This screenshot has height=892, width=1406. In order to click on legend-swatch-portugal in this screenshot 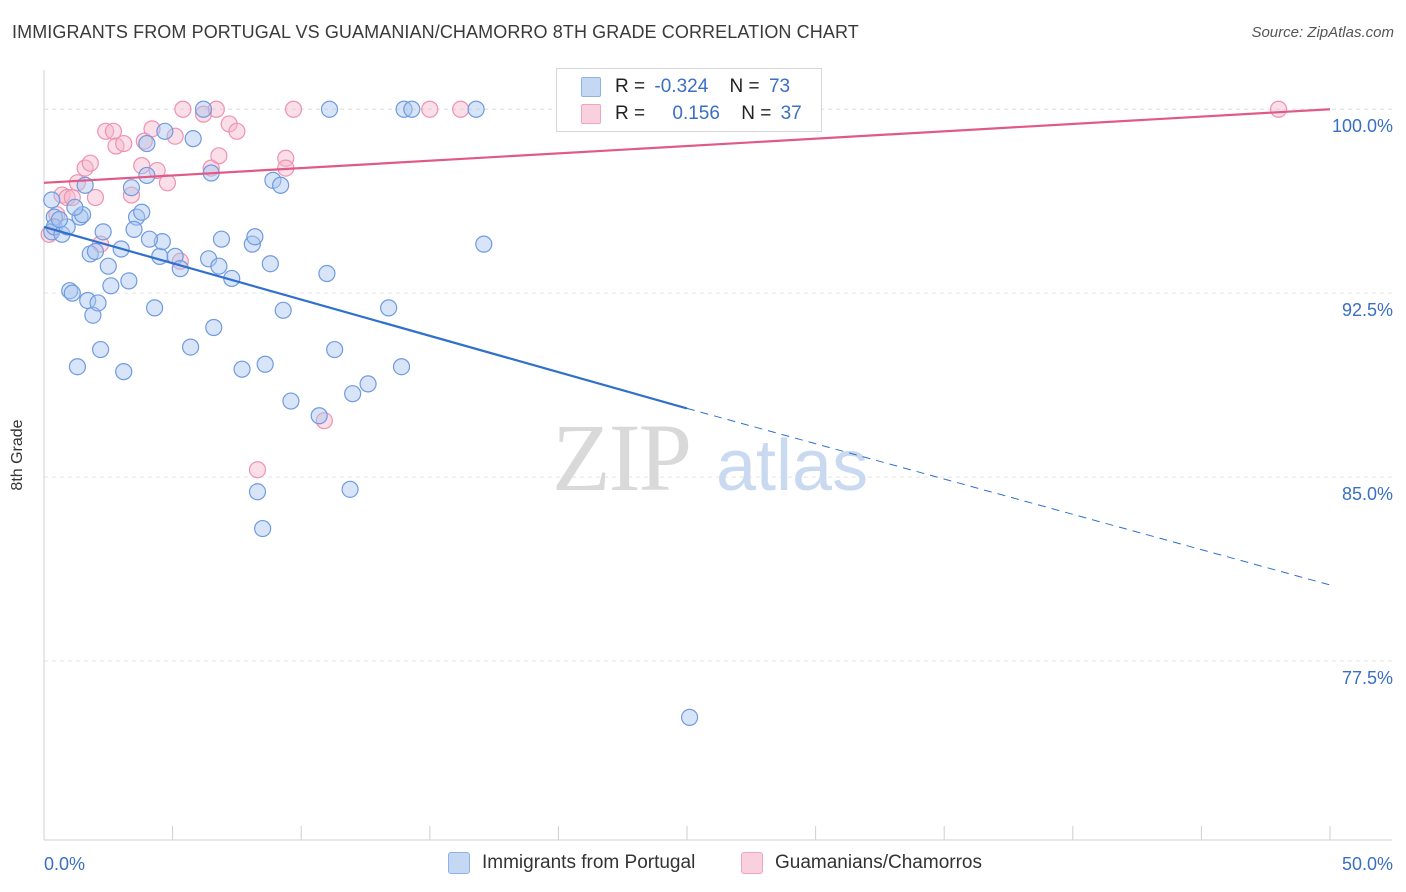, I will do `click(591, 87)`.